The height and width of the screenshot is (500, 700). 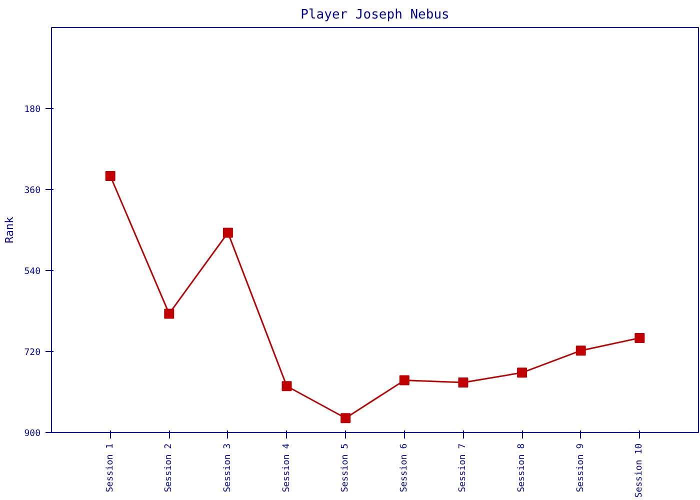 What do you see at coordinates (110, 467) in the screenshot?
I see `x-tick-label: Session 1` at bounding box center [110, 467].